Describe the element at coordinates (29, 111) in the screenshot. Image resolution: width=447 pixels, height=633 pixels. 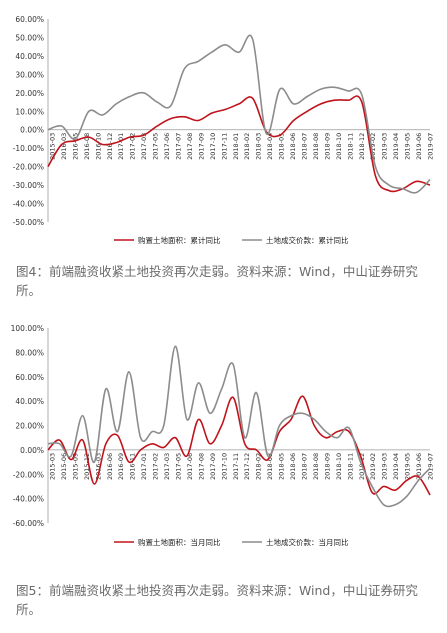
I see `y-tick-label: 10.00%` at that location.